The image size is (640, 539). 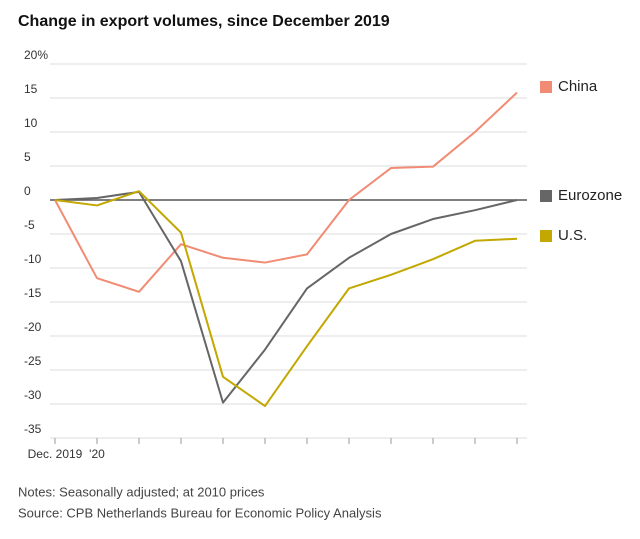 I want to click on y-tick-label: -5, so click(x=29, y=225).